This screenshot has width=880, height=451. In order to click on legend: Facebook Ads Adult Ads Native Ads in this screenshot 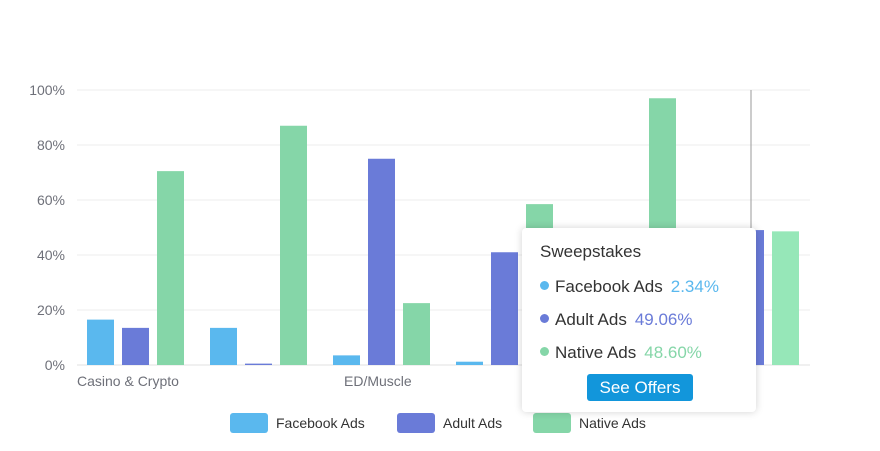, I will do `click(438, 423)`.